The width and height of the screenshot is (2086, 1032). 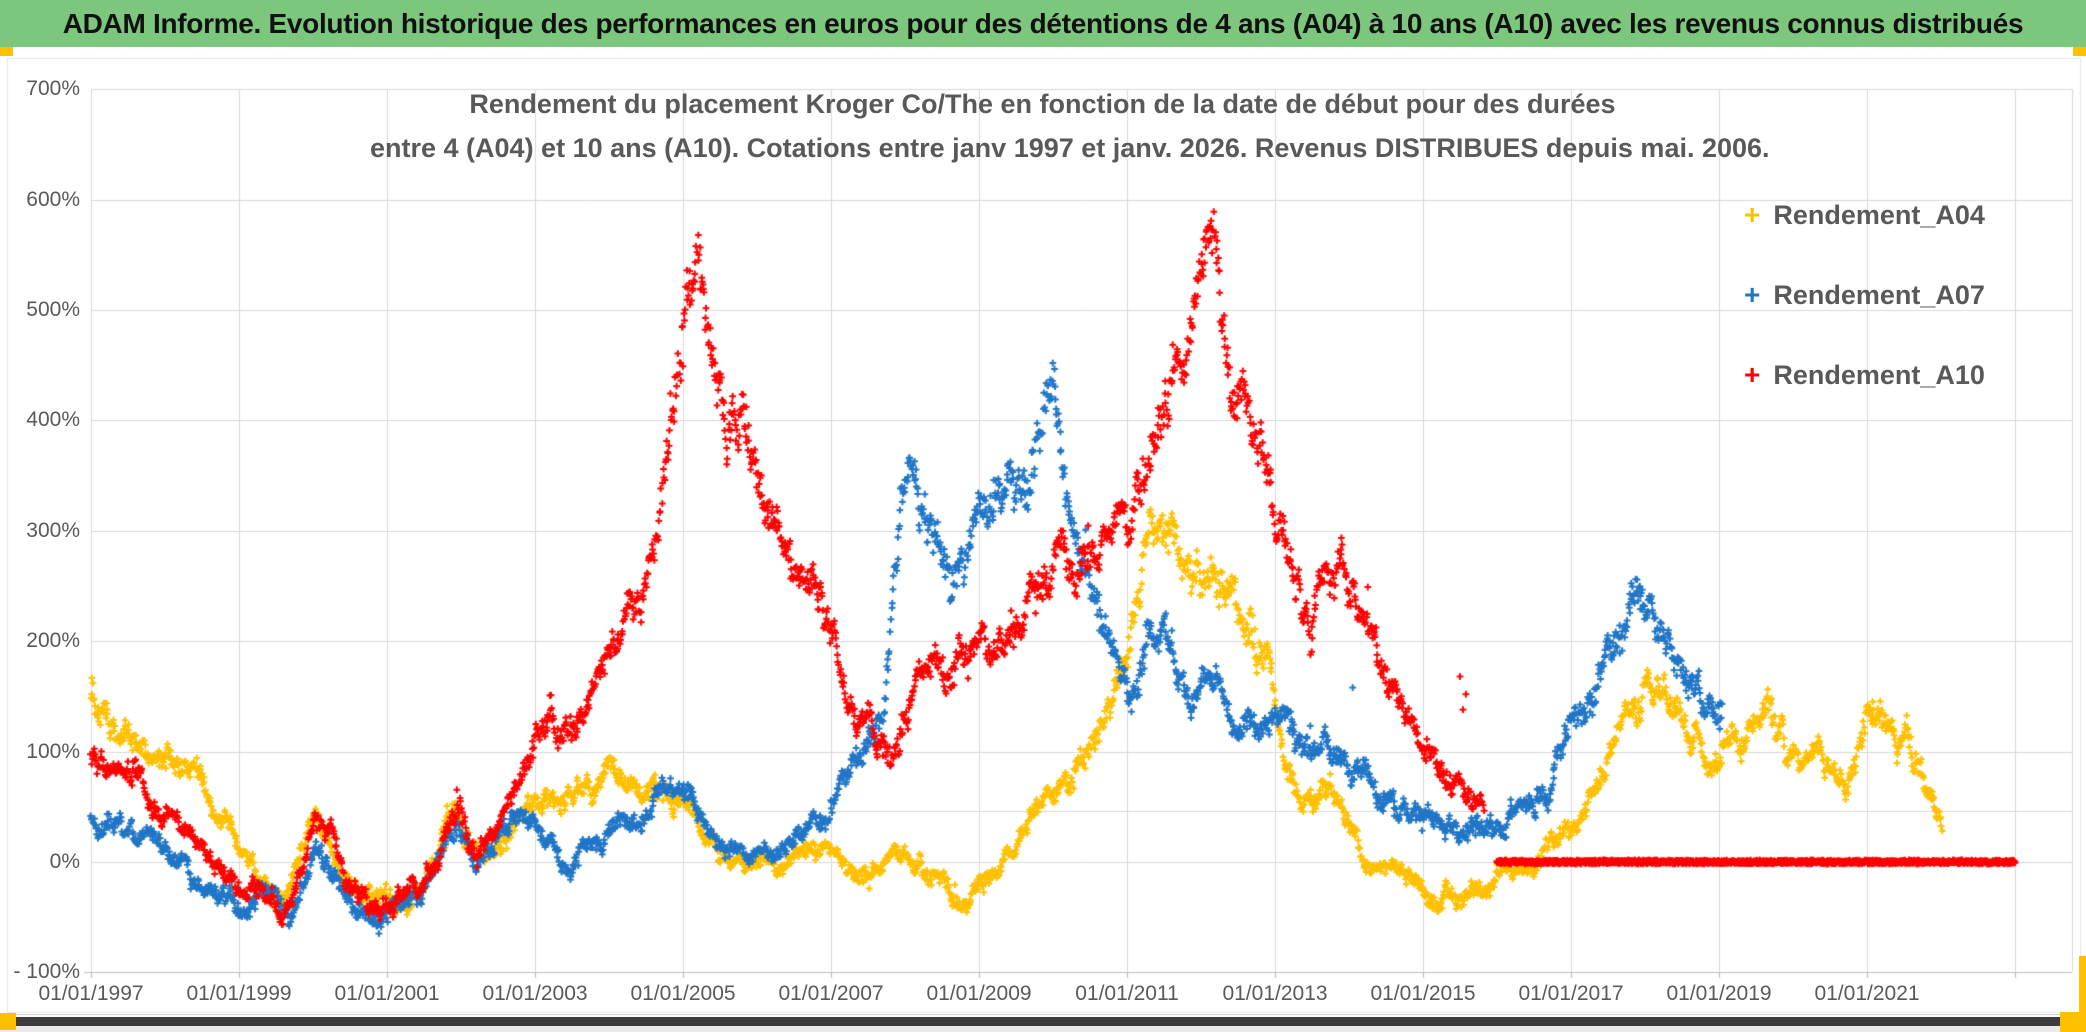 I want to click on x-axis-label: 01/01/1999, so click(x=239, y=993).